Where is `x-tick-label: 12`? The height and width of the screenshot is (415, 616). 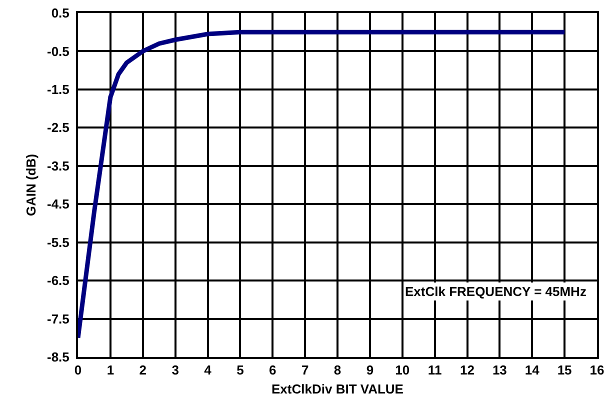
x-tick-label: 12 is located at coordinates (467, 370).